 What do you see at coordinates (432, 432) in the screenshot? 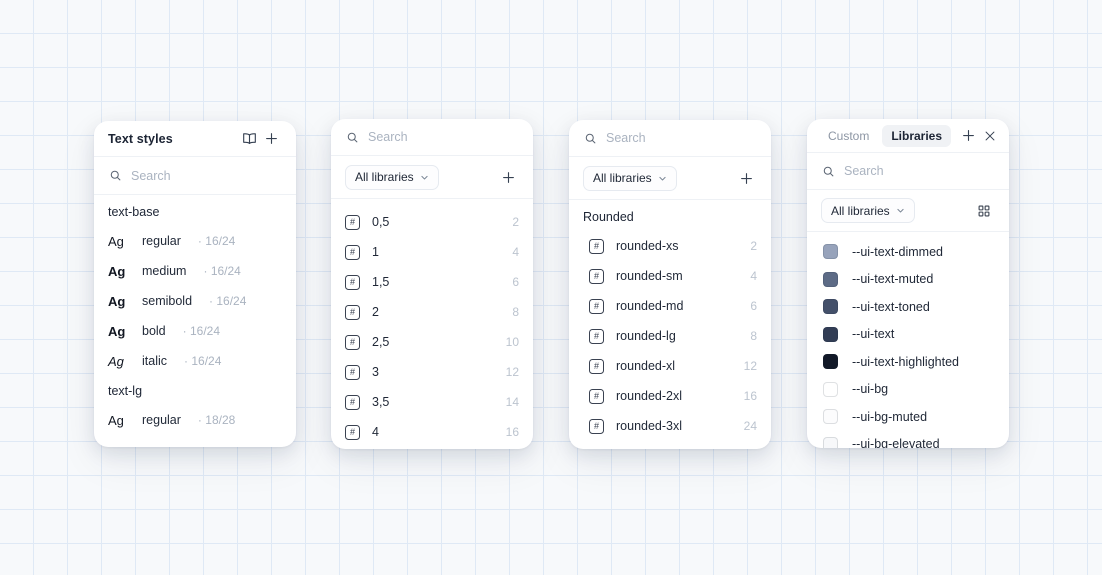
I see `table-row: #4 16` at bounding box center [432, 432].